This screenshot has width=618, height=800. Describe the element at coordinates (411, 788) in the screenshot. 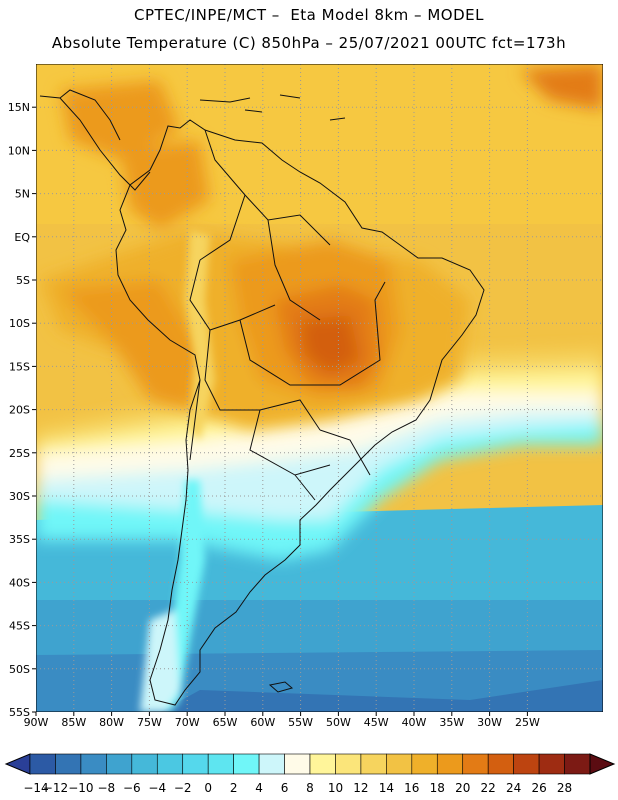

I see `colorbar-label: 16` at that location.